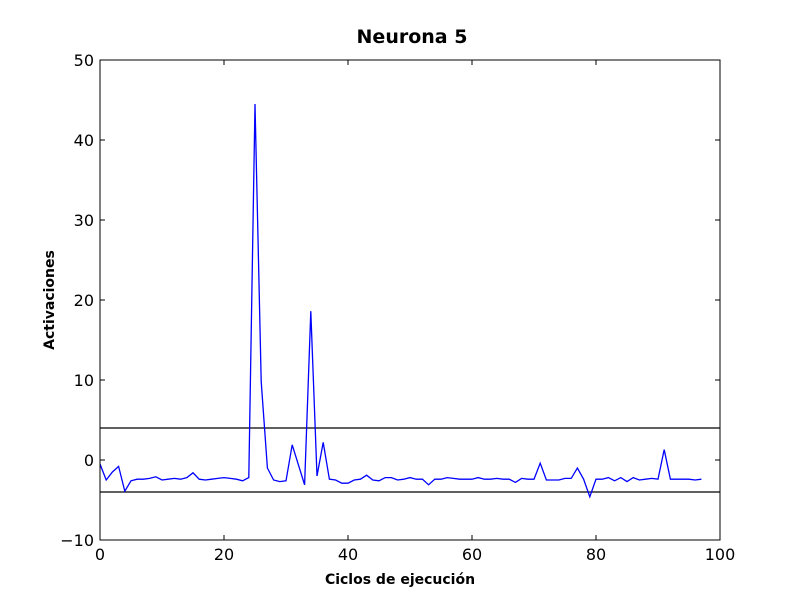  I want to click on x-tick-label: 80, so click(596, 554).